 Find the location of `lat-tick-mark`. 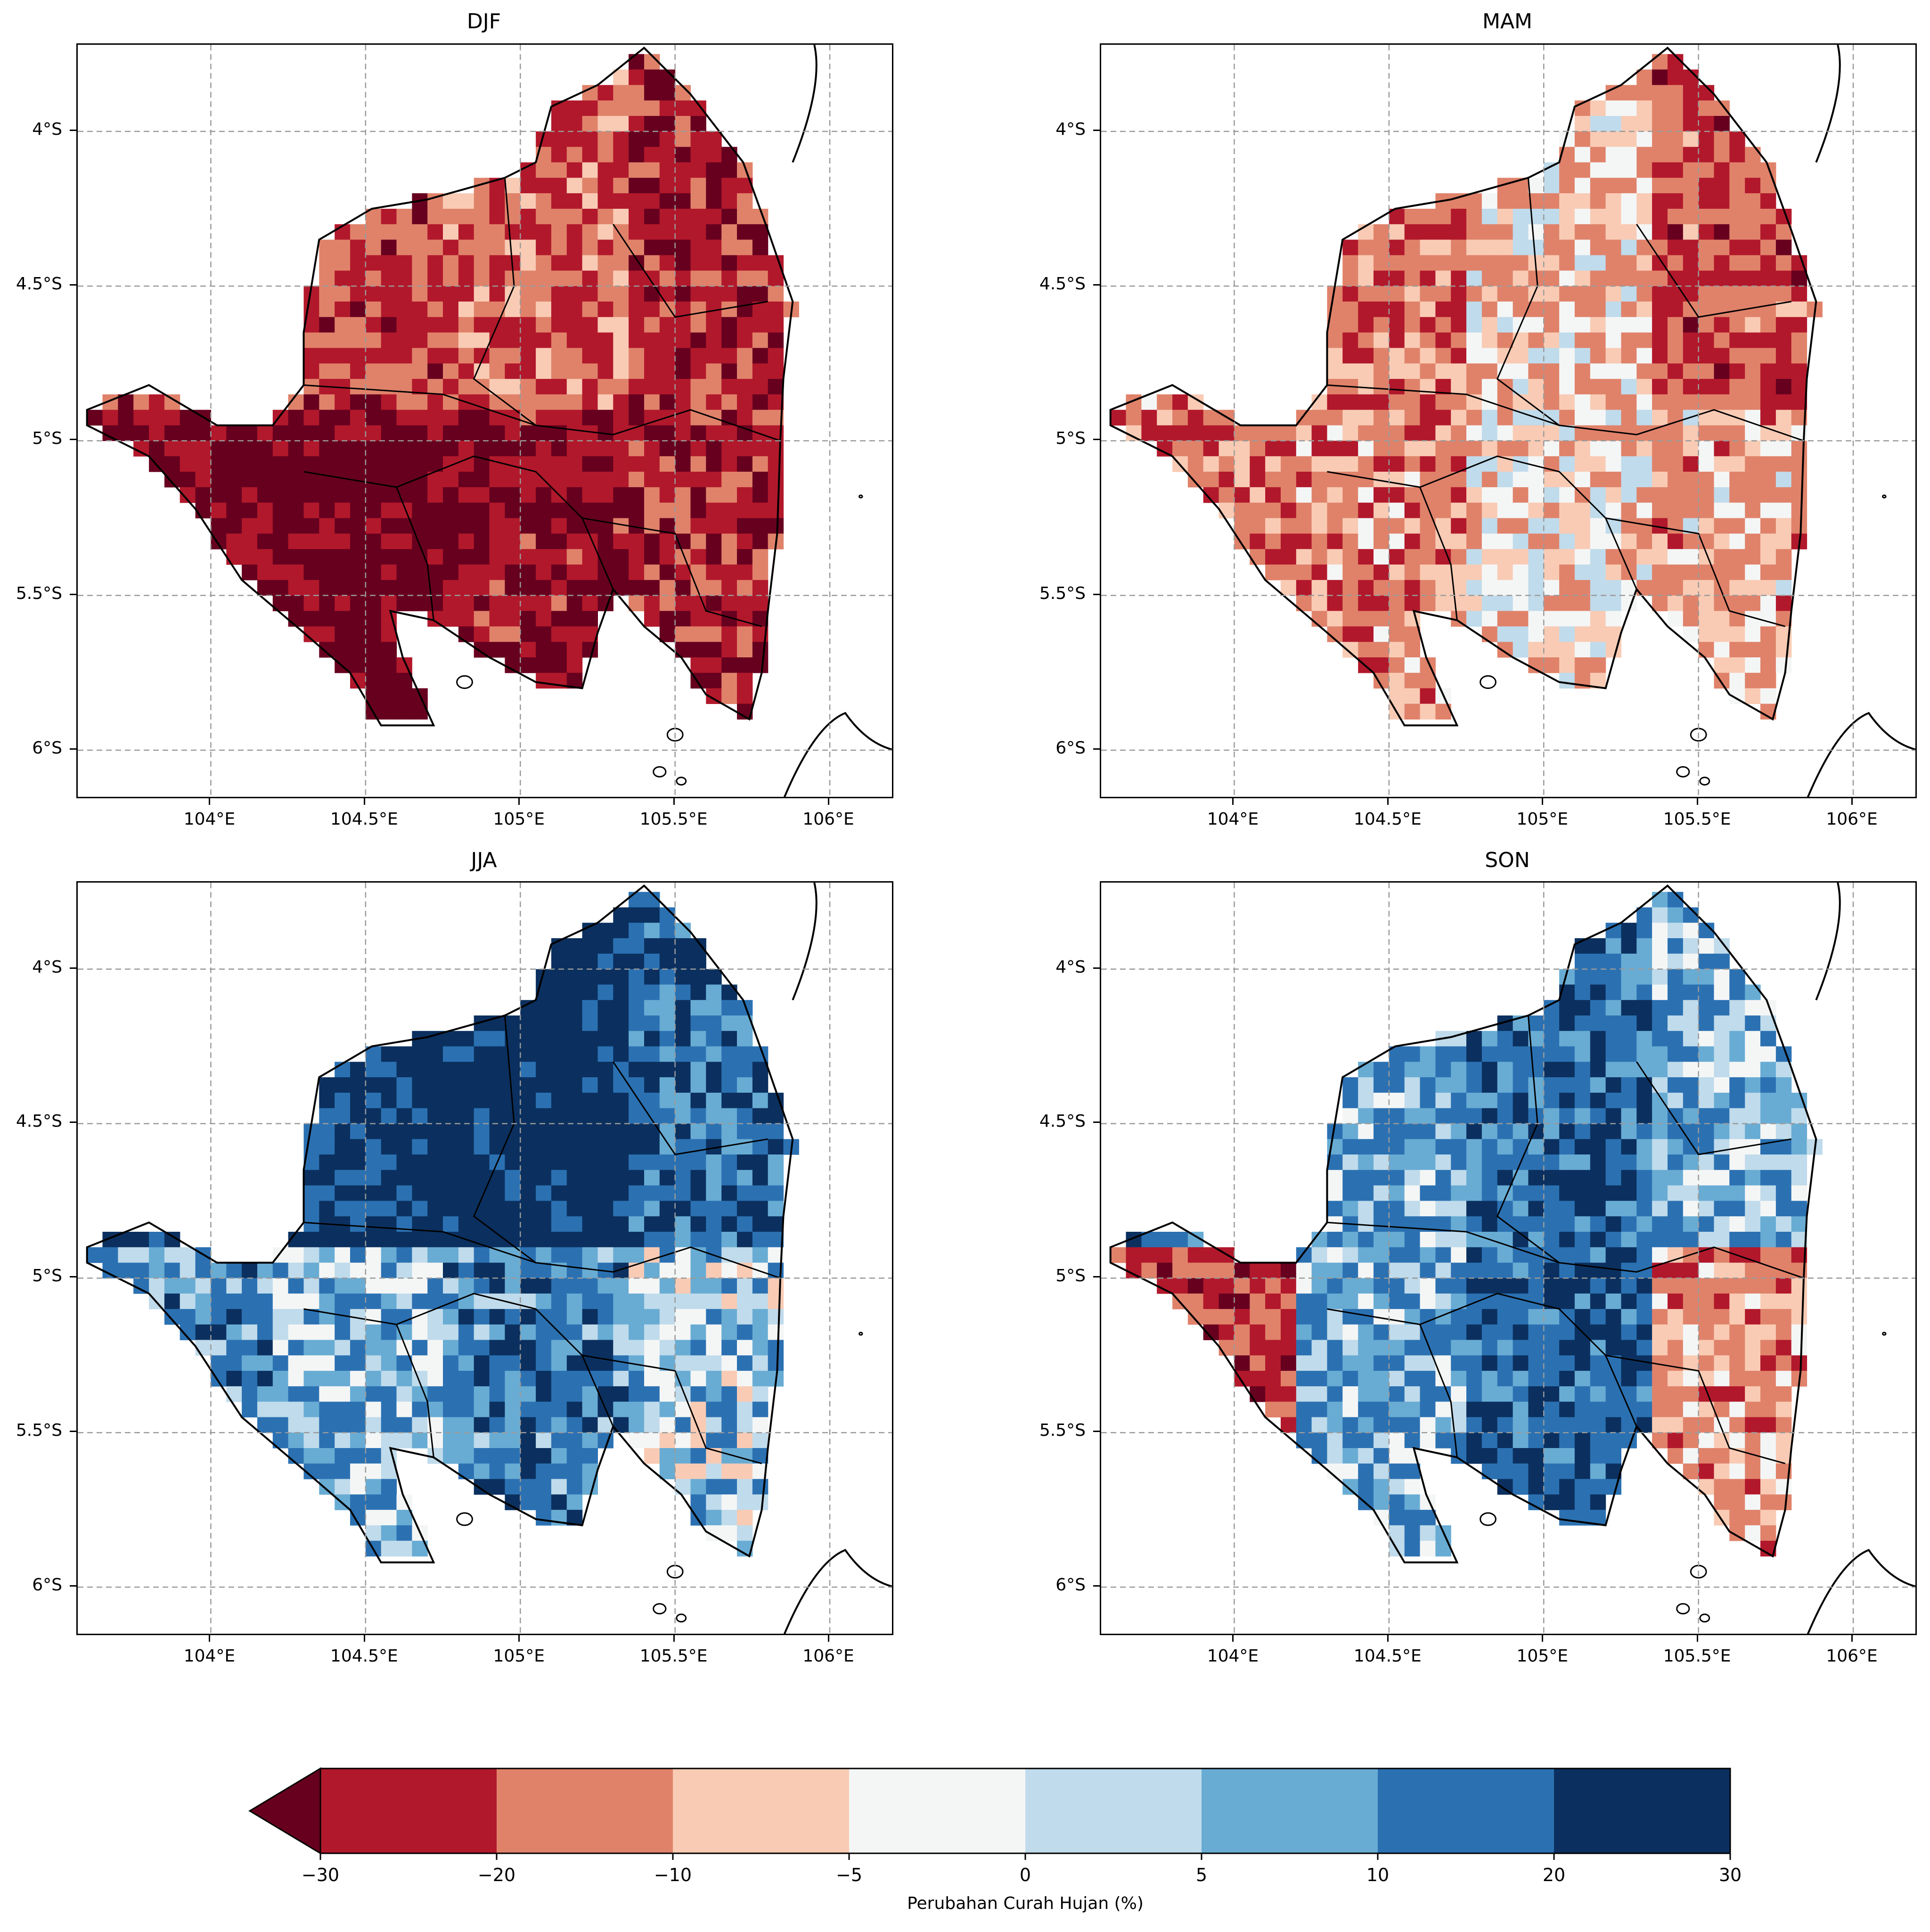

lat-tick-mark is located at coordinates (73, 1432).